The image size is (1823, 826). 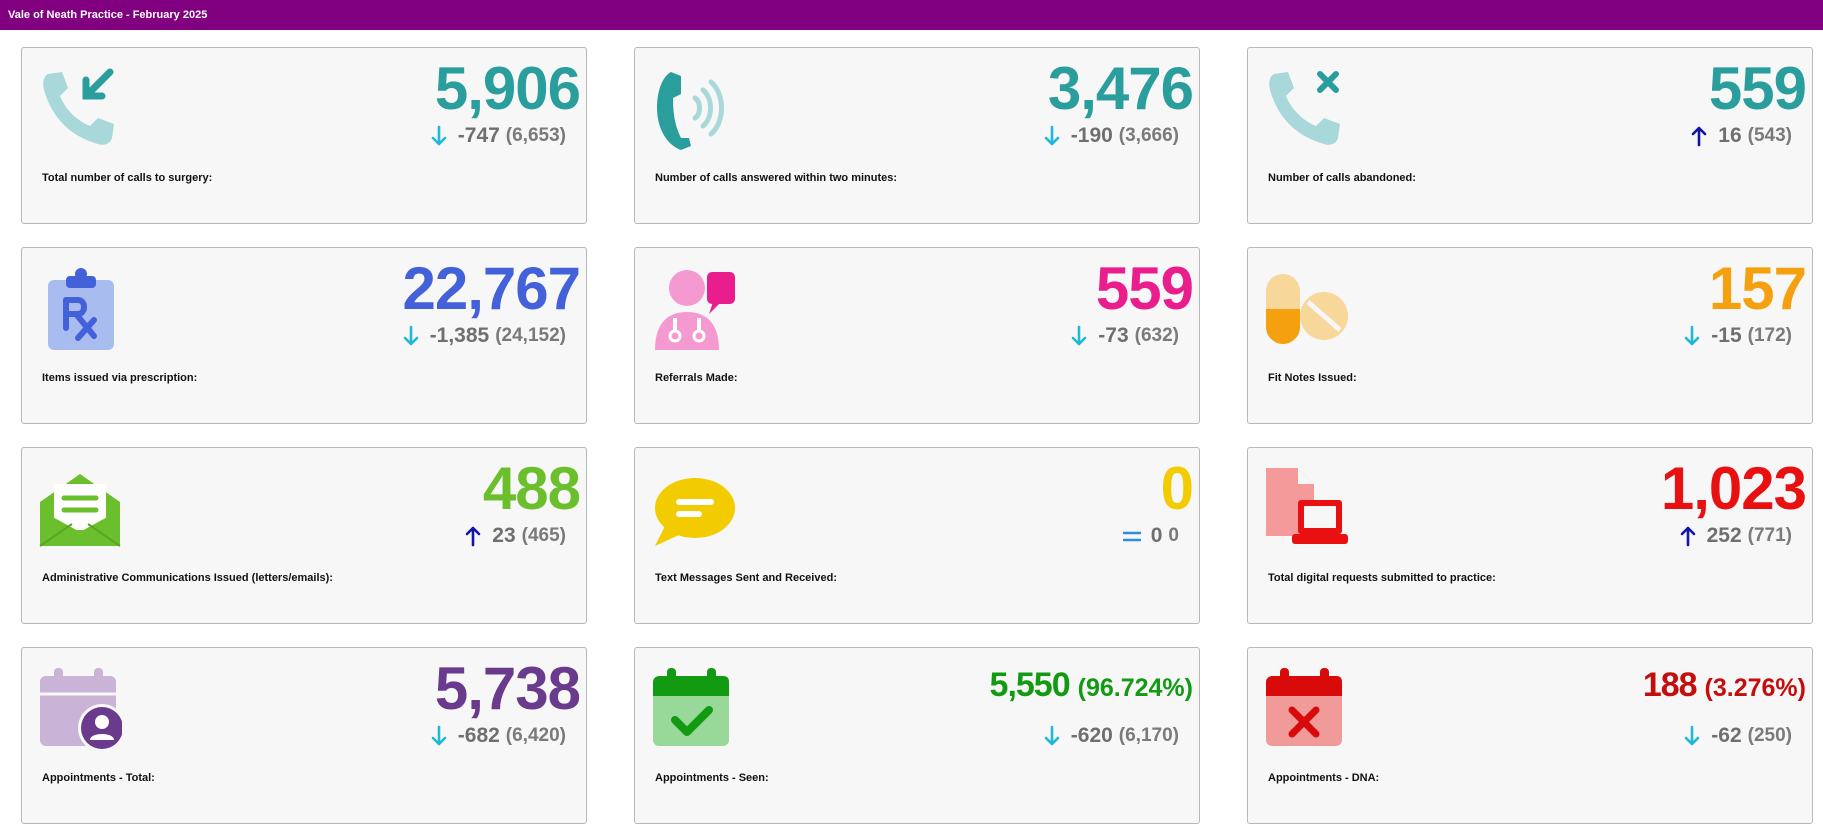 What do you see at coordinates (1324, 778) in the screenshot?
I see `kpi-label: Appointments - DNA:` at bounding box center [1324, 778].